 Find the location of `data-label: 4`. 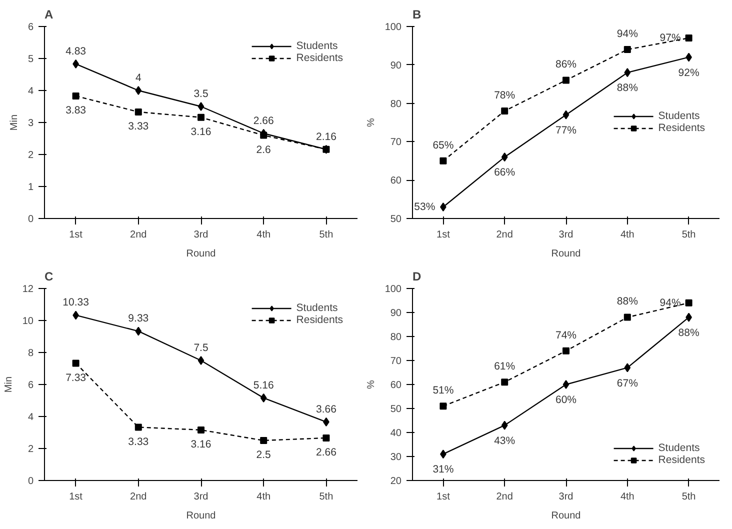

data-label: 4 is located at coordinates (138, 78).